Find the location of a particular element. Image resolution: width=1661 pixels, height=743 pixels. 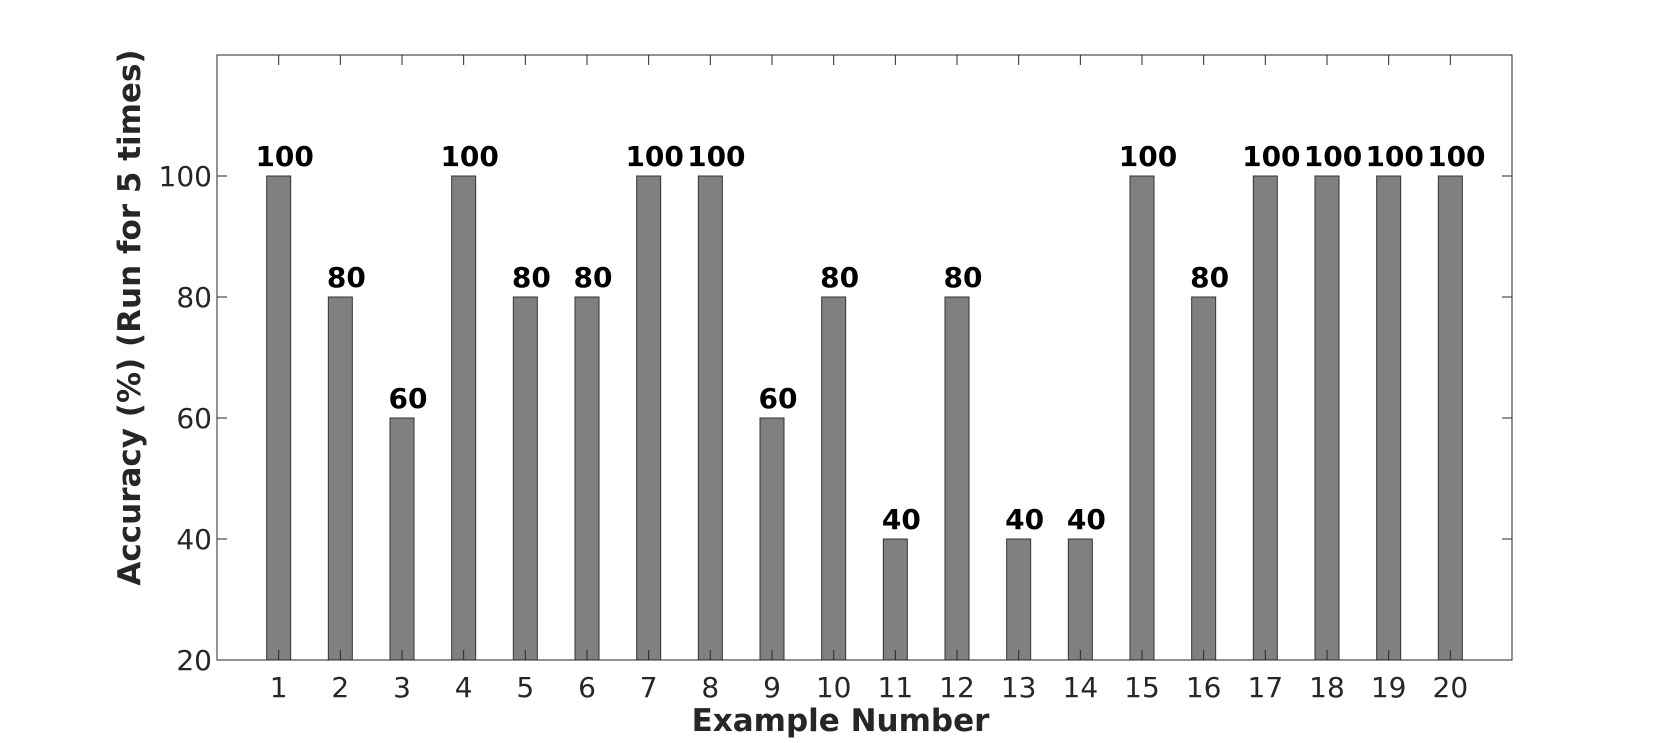

y-tick-label-100: 100 is located at coordinates (185, 176).